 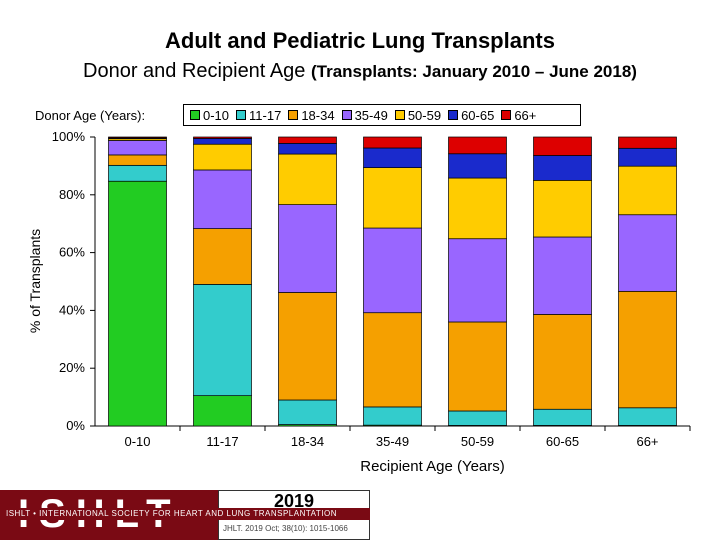 I want to click on y-tick-label: 60%, so click(x=72, y=252).